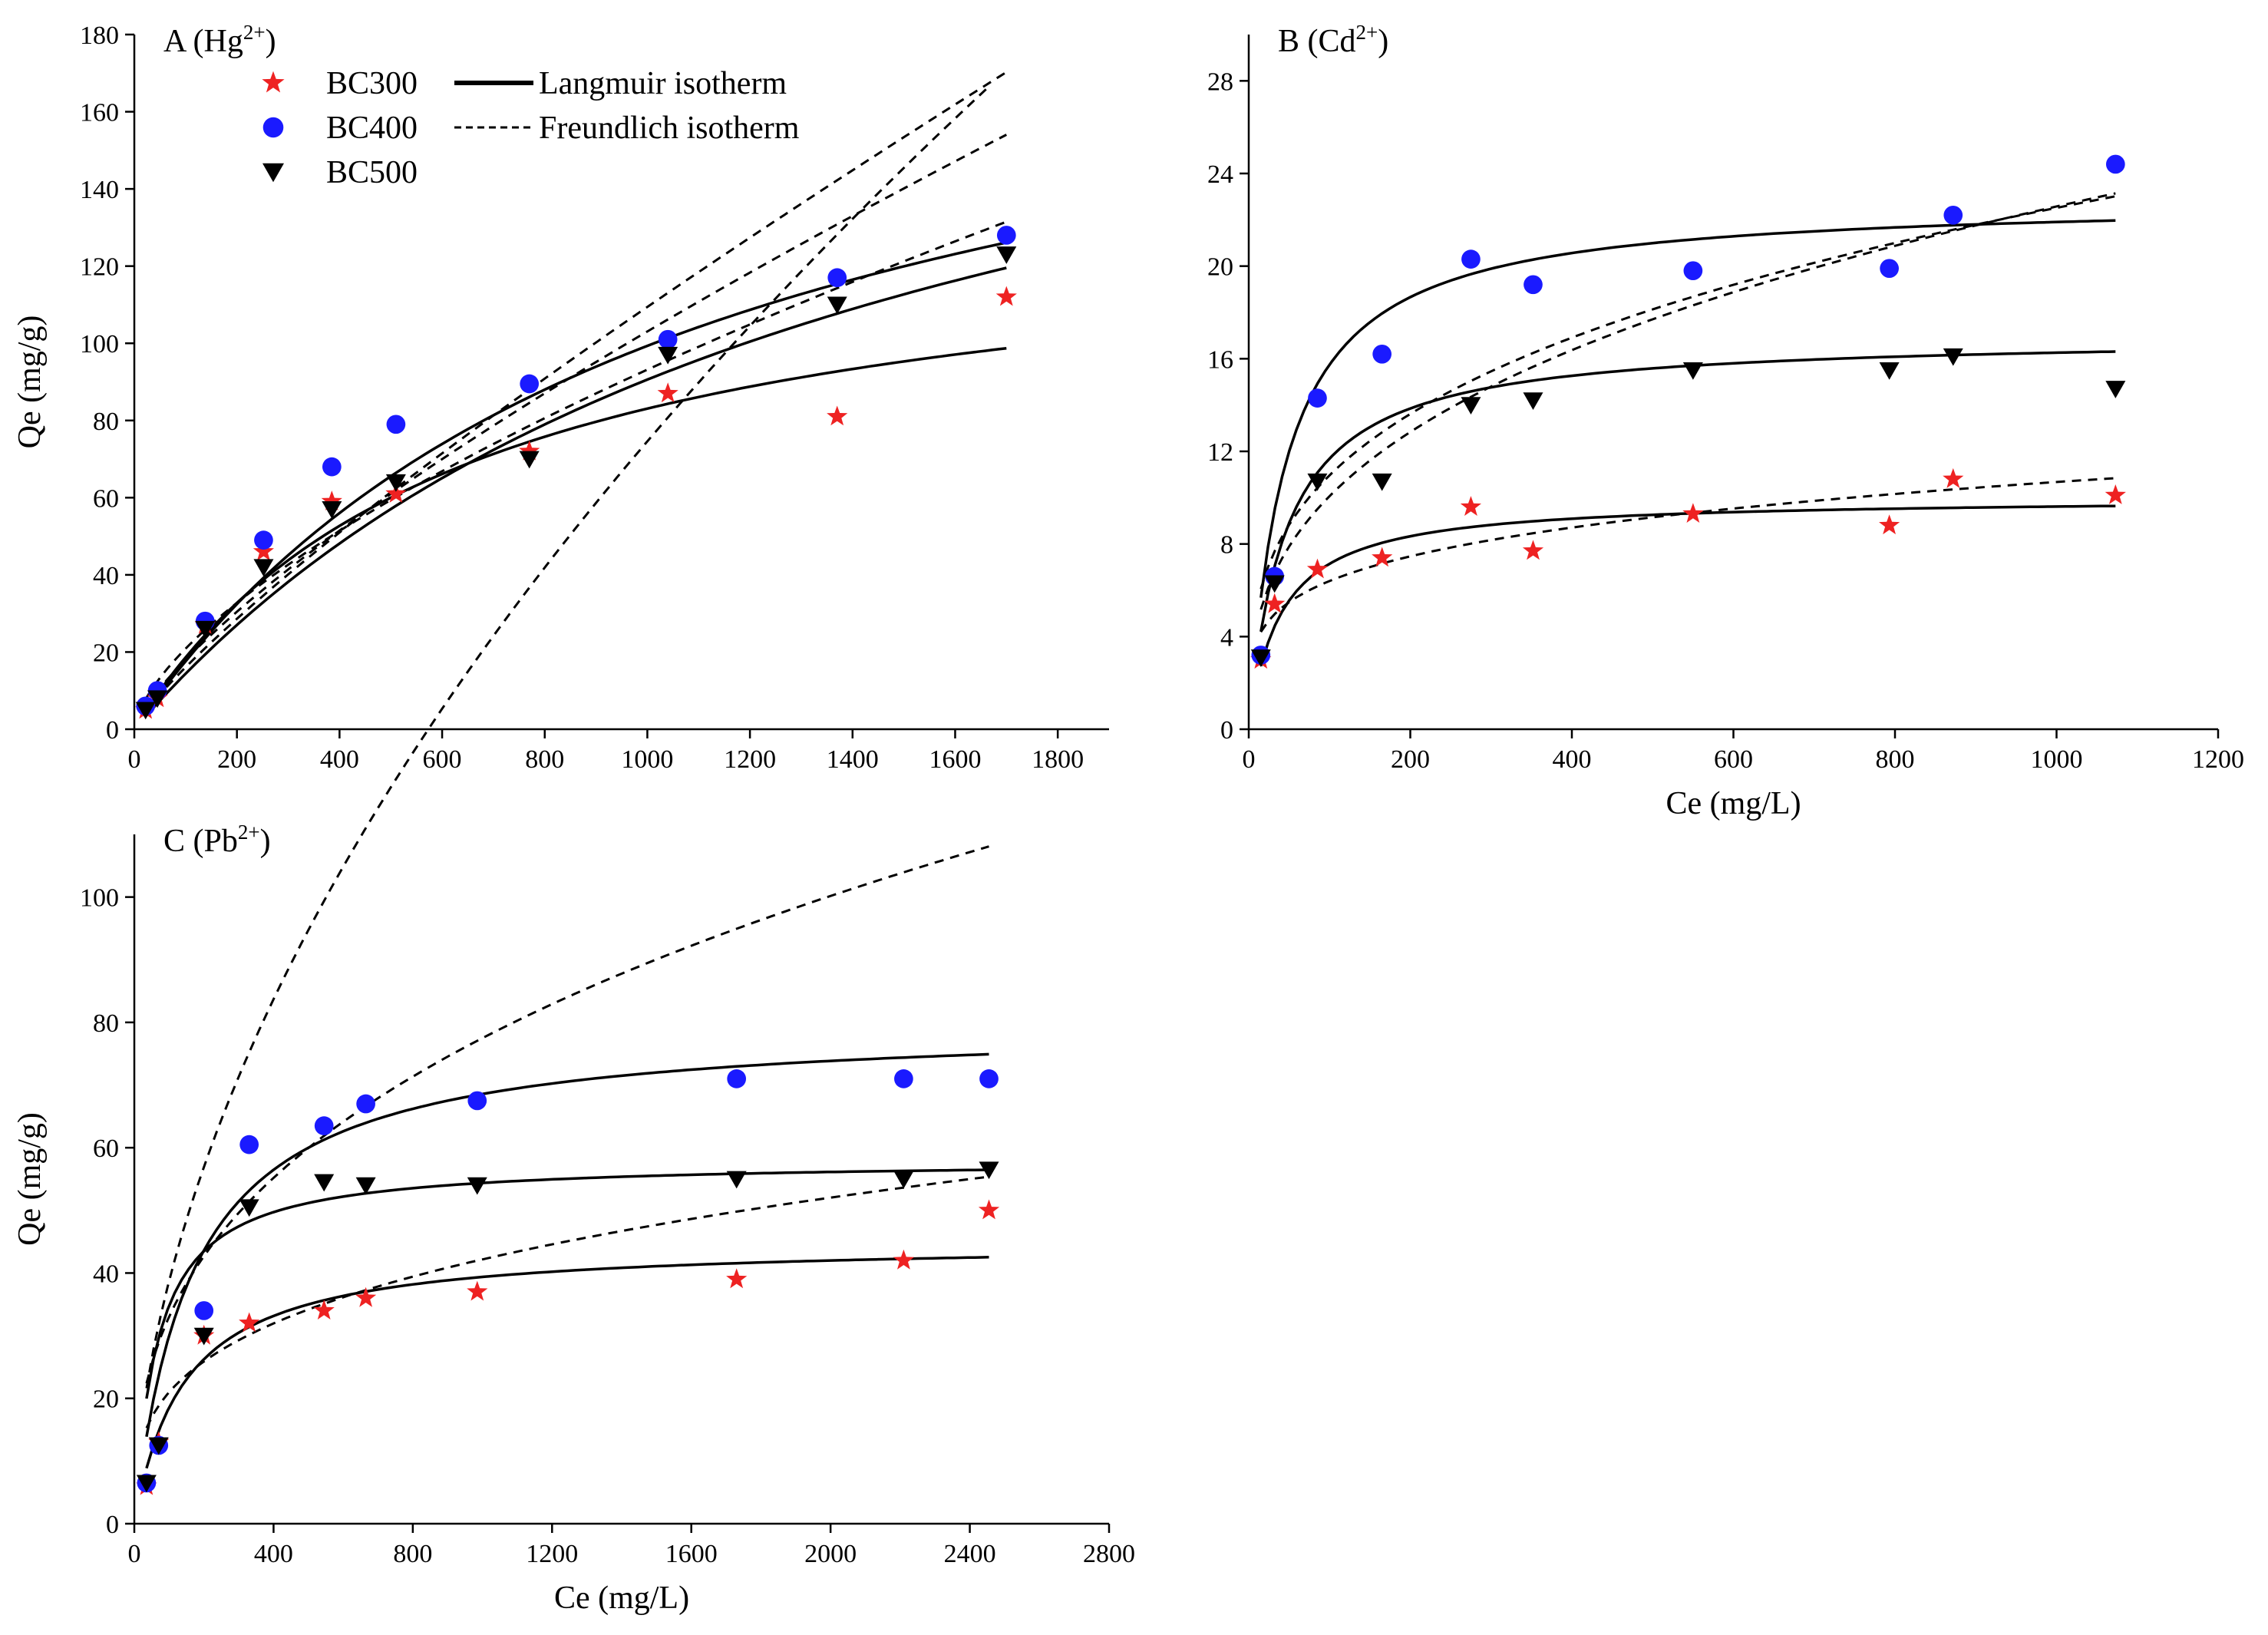 This screenshot has width=2268, height=1635. I want to click on x-tick-label: 400, so click(1573, 759).